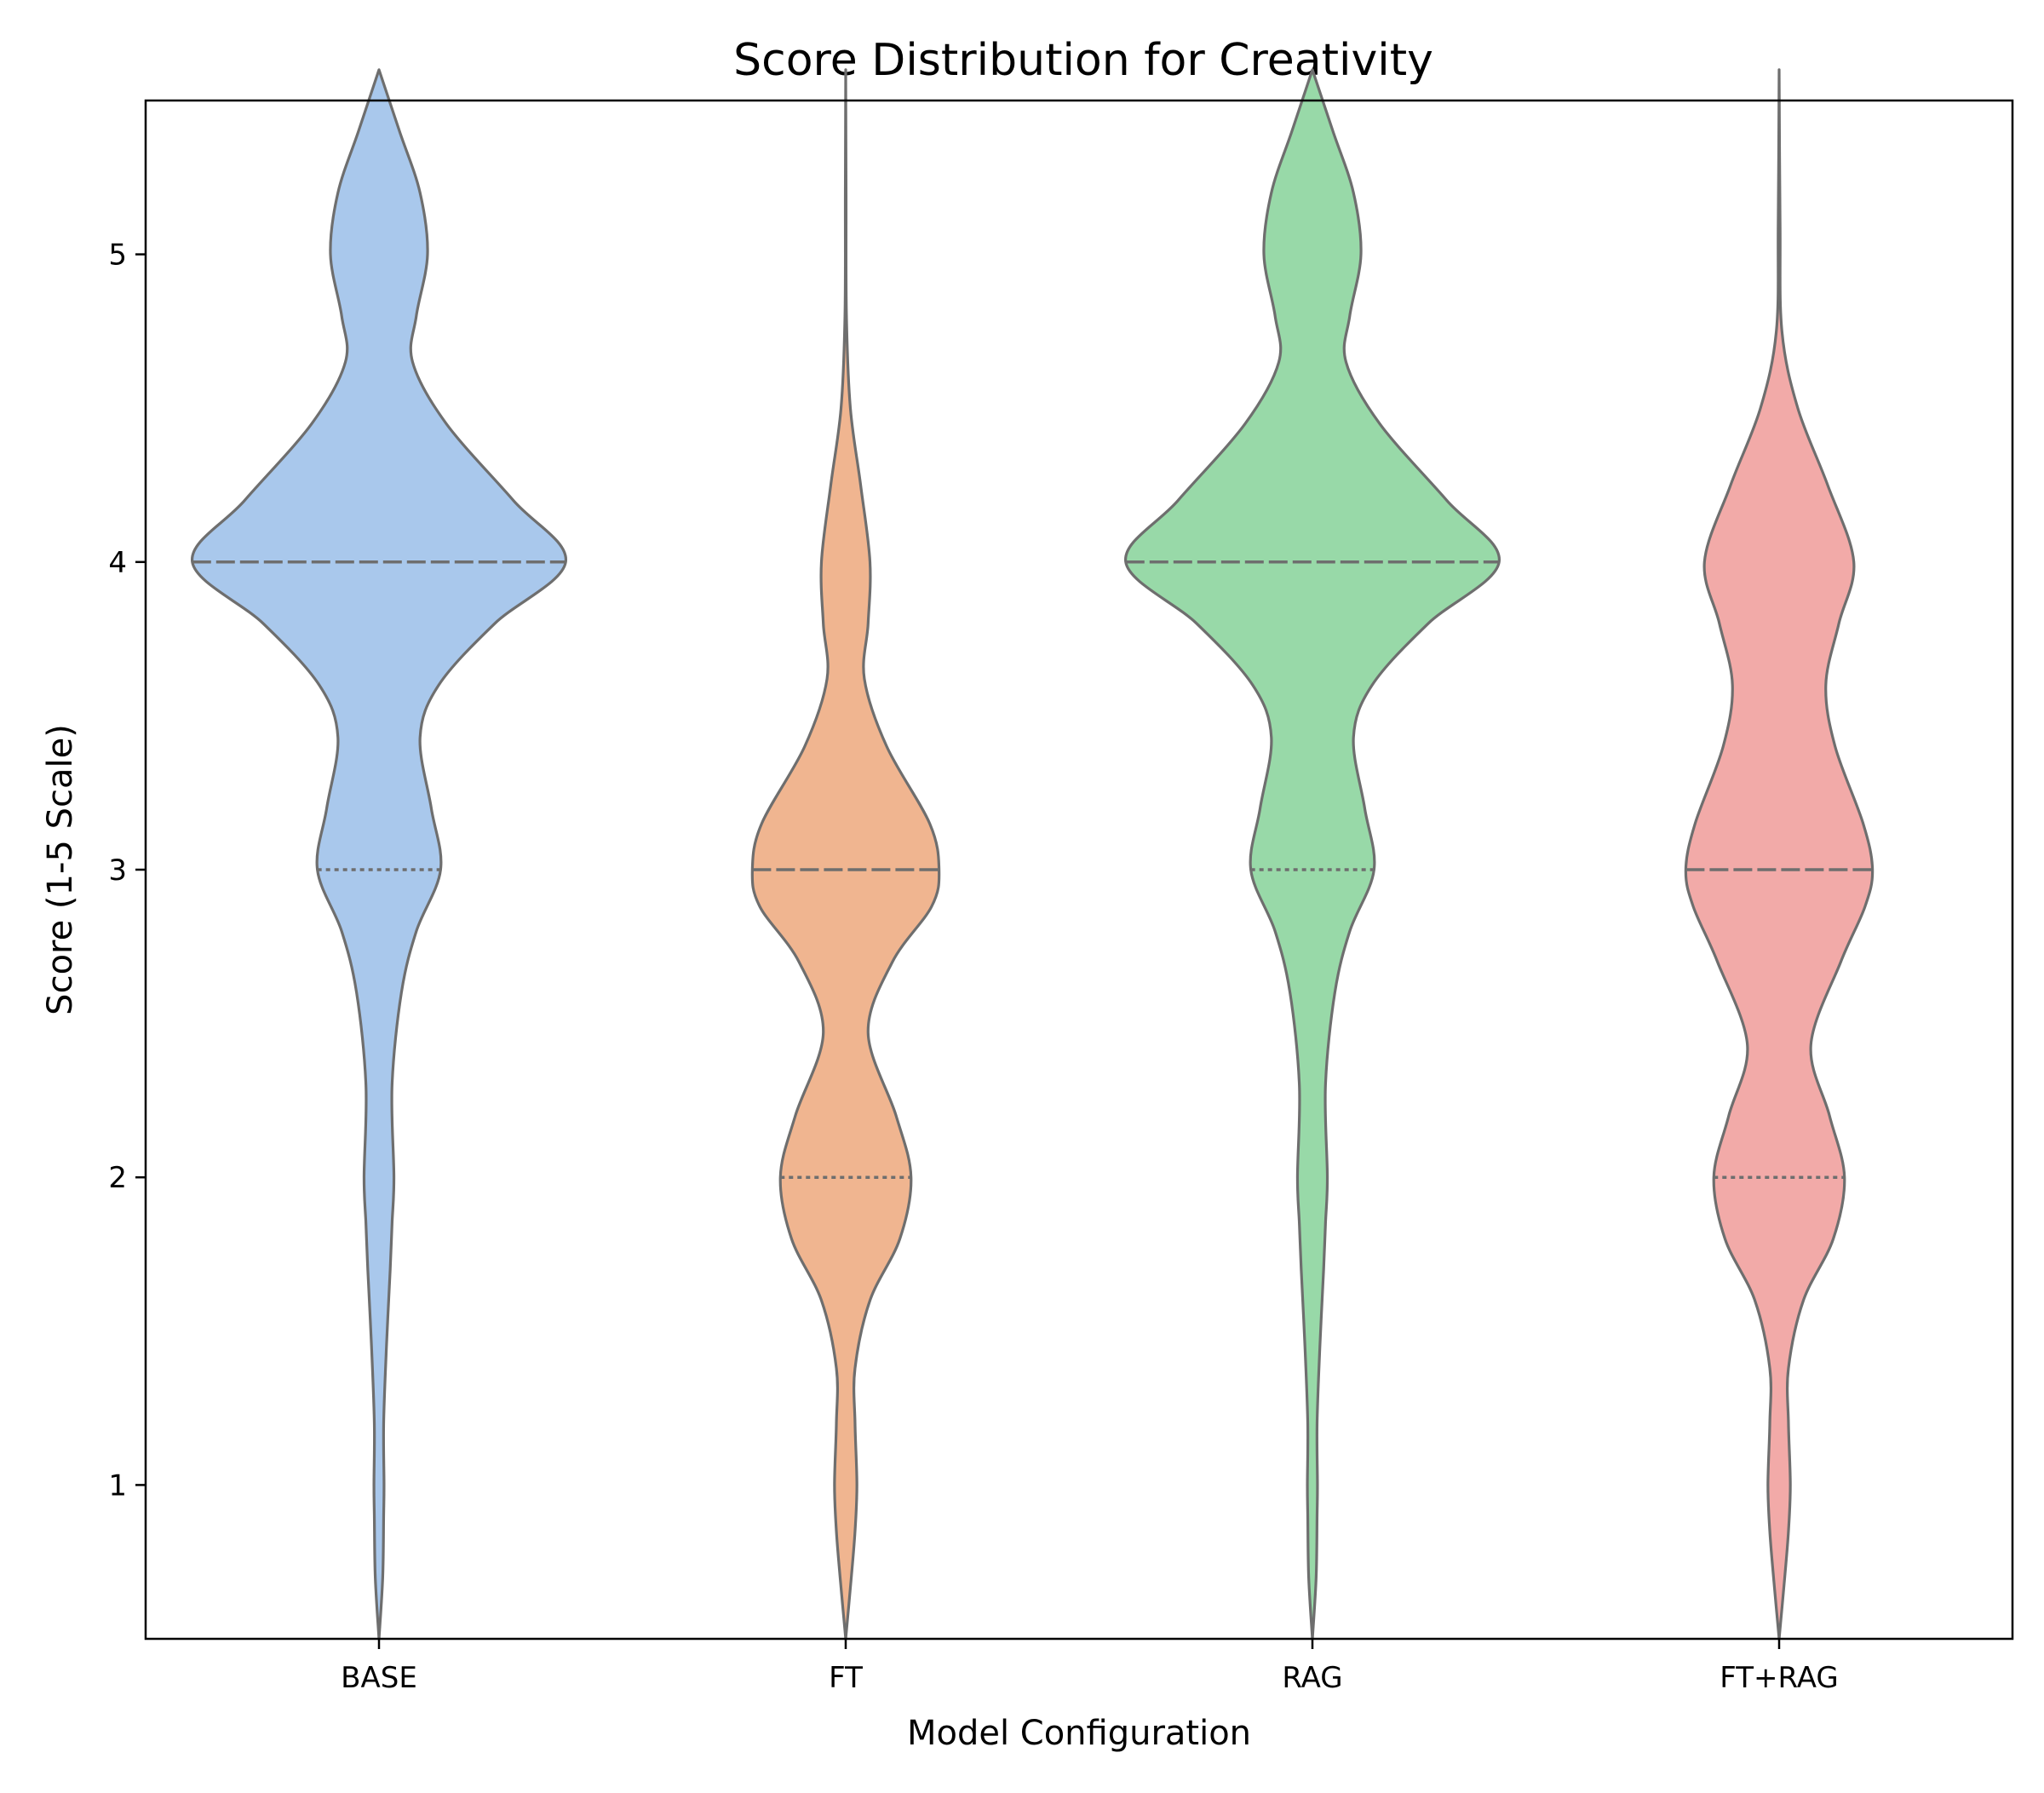  I want to click on y-tick-label: 4, so click(117, 563).